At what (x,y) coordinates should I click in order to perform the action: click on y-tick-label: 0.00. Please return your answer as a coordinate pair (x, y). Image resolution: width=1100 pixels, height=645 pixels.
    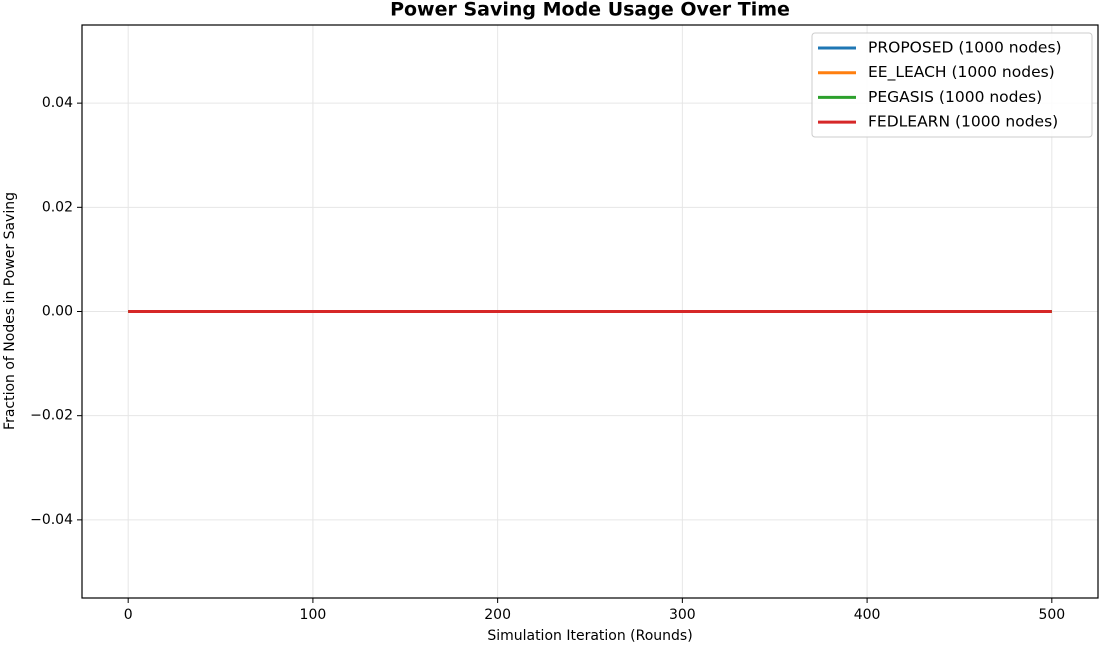
    Looking at the image, I should click on (57, 312).